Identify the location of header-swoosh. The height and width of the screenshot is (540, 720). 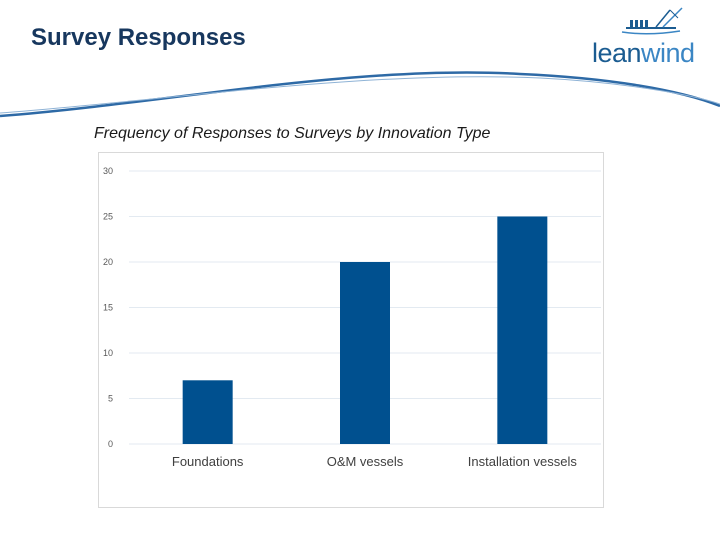
(360, 94).